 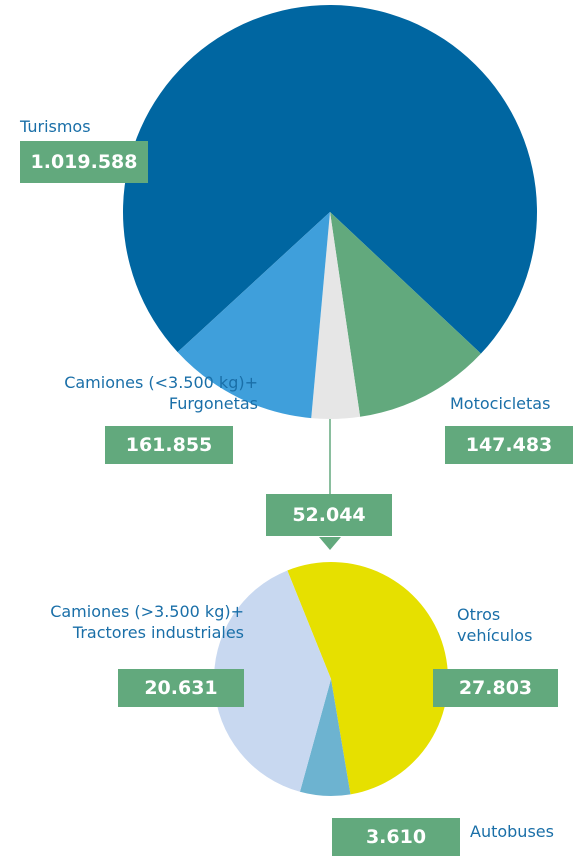 I want to click on category-label: Camiones (<3.500 kg)+ Furgonetas, so click(x=161, y=393).